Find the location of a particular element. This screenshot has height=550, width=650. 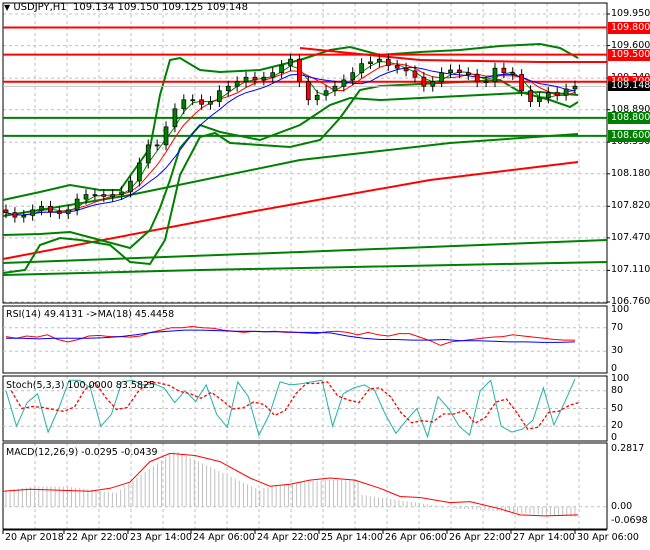

price-axis-tick: 109.600 is located at coordinates (630, 45).